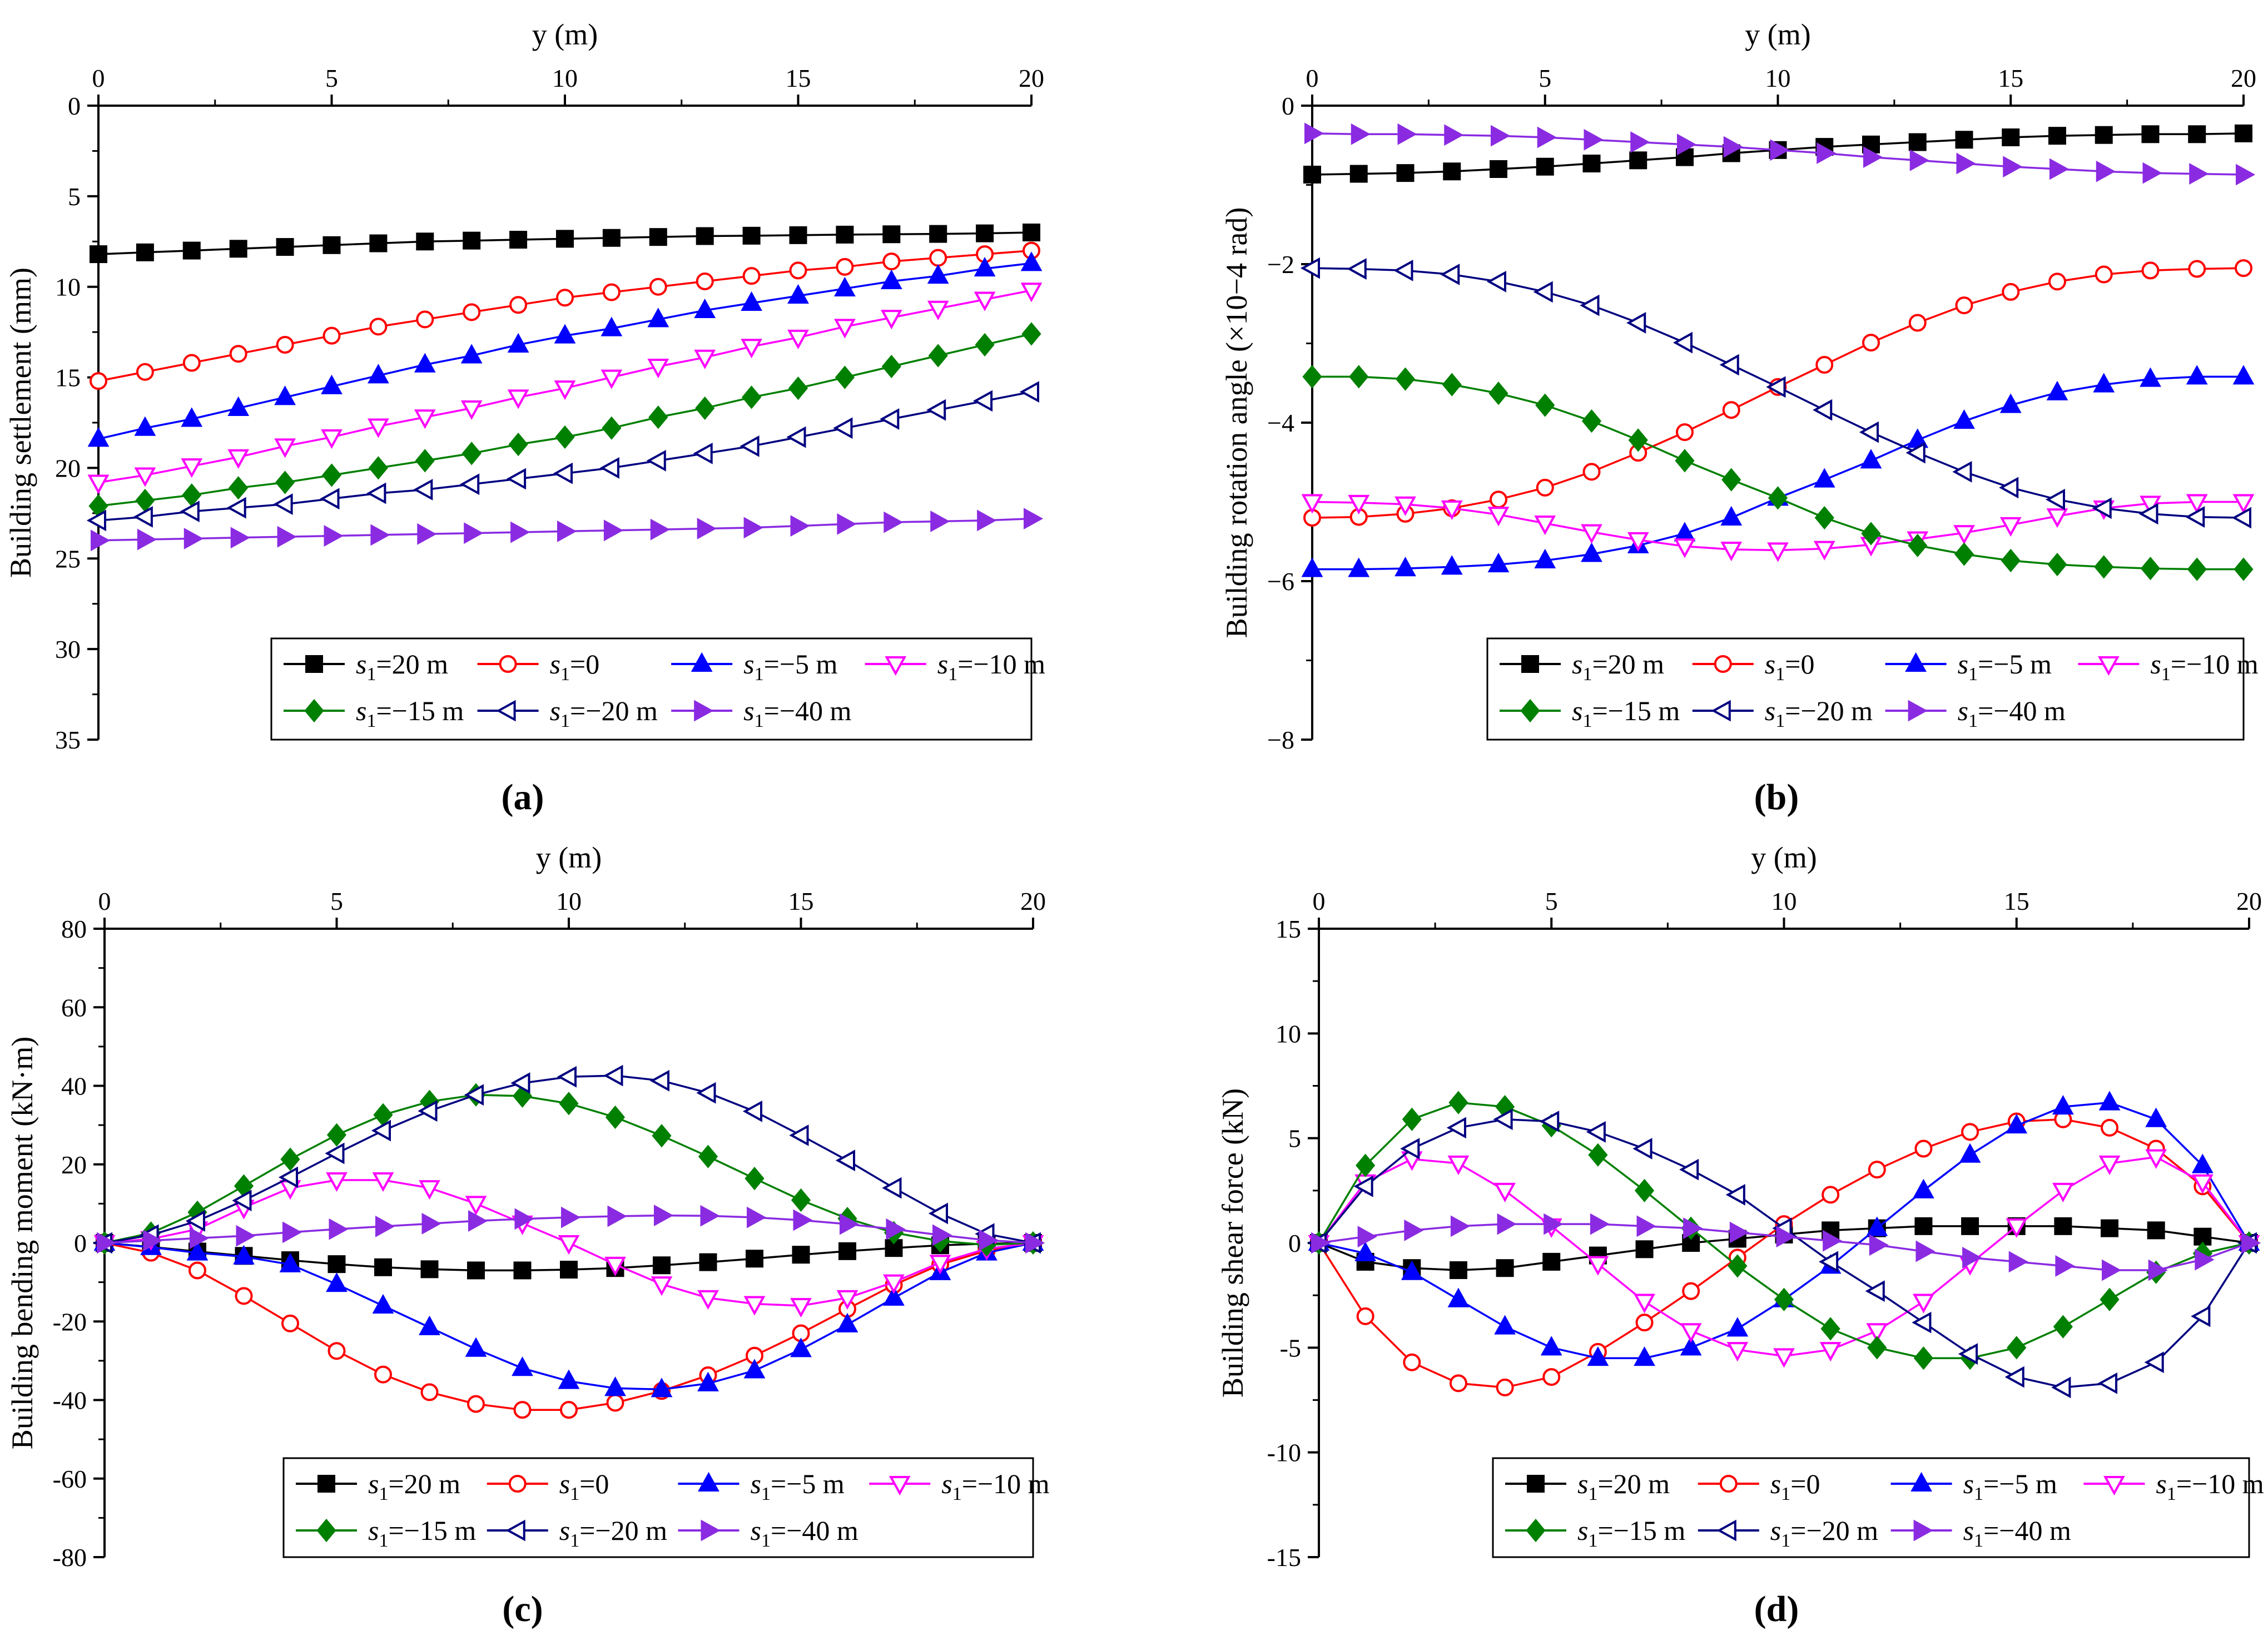 The width and height of the screenshot is (2268, 1645). Describe the element at coordinates (22, 1243) in the screenshot. I see `y-axis-label: Building bending moment (kN·m)` at that location.